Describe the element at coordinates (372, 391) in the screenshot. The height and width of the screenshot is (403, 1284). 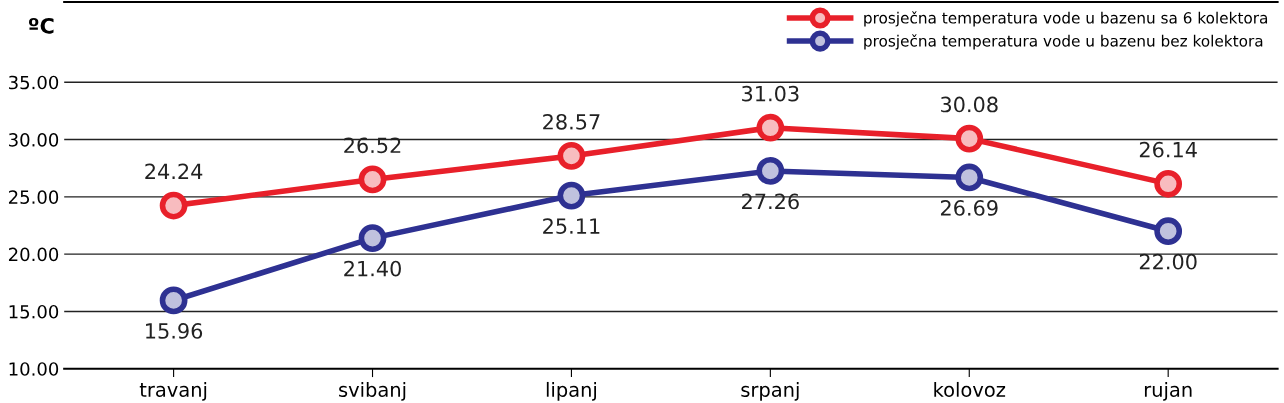
I see `x-tick-label: svibanj` at that location.